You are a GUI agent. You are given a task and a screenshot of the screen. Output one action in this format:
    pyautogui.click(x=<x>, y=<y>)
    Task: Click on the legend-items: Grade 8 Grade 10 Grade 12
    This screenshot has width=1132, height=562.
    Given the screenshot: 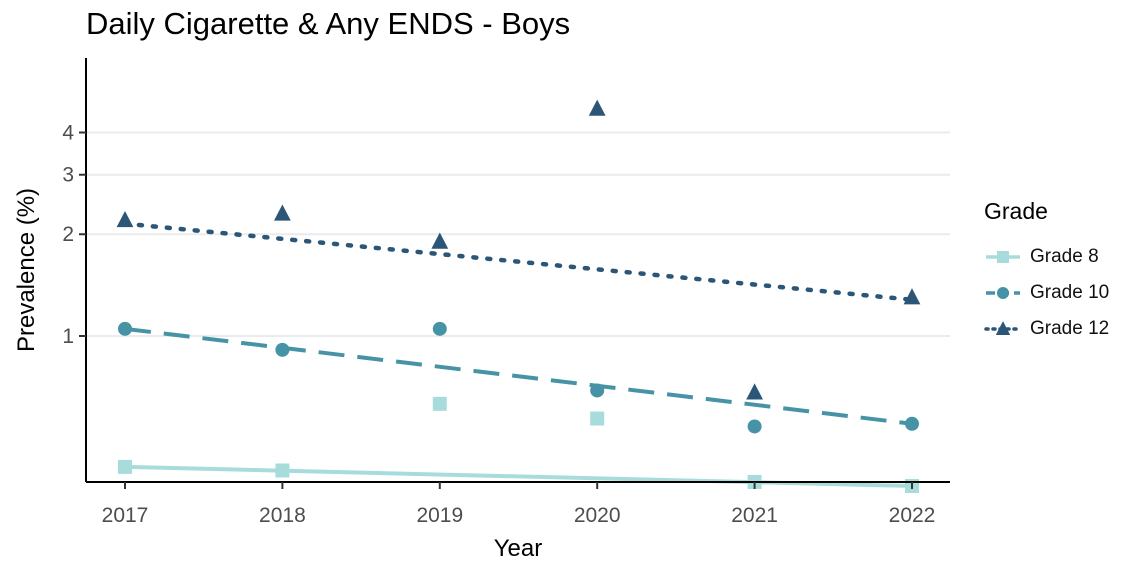 What is the action you would take?
    pyautogui.click(x=1046, y=293)
    